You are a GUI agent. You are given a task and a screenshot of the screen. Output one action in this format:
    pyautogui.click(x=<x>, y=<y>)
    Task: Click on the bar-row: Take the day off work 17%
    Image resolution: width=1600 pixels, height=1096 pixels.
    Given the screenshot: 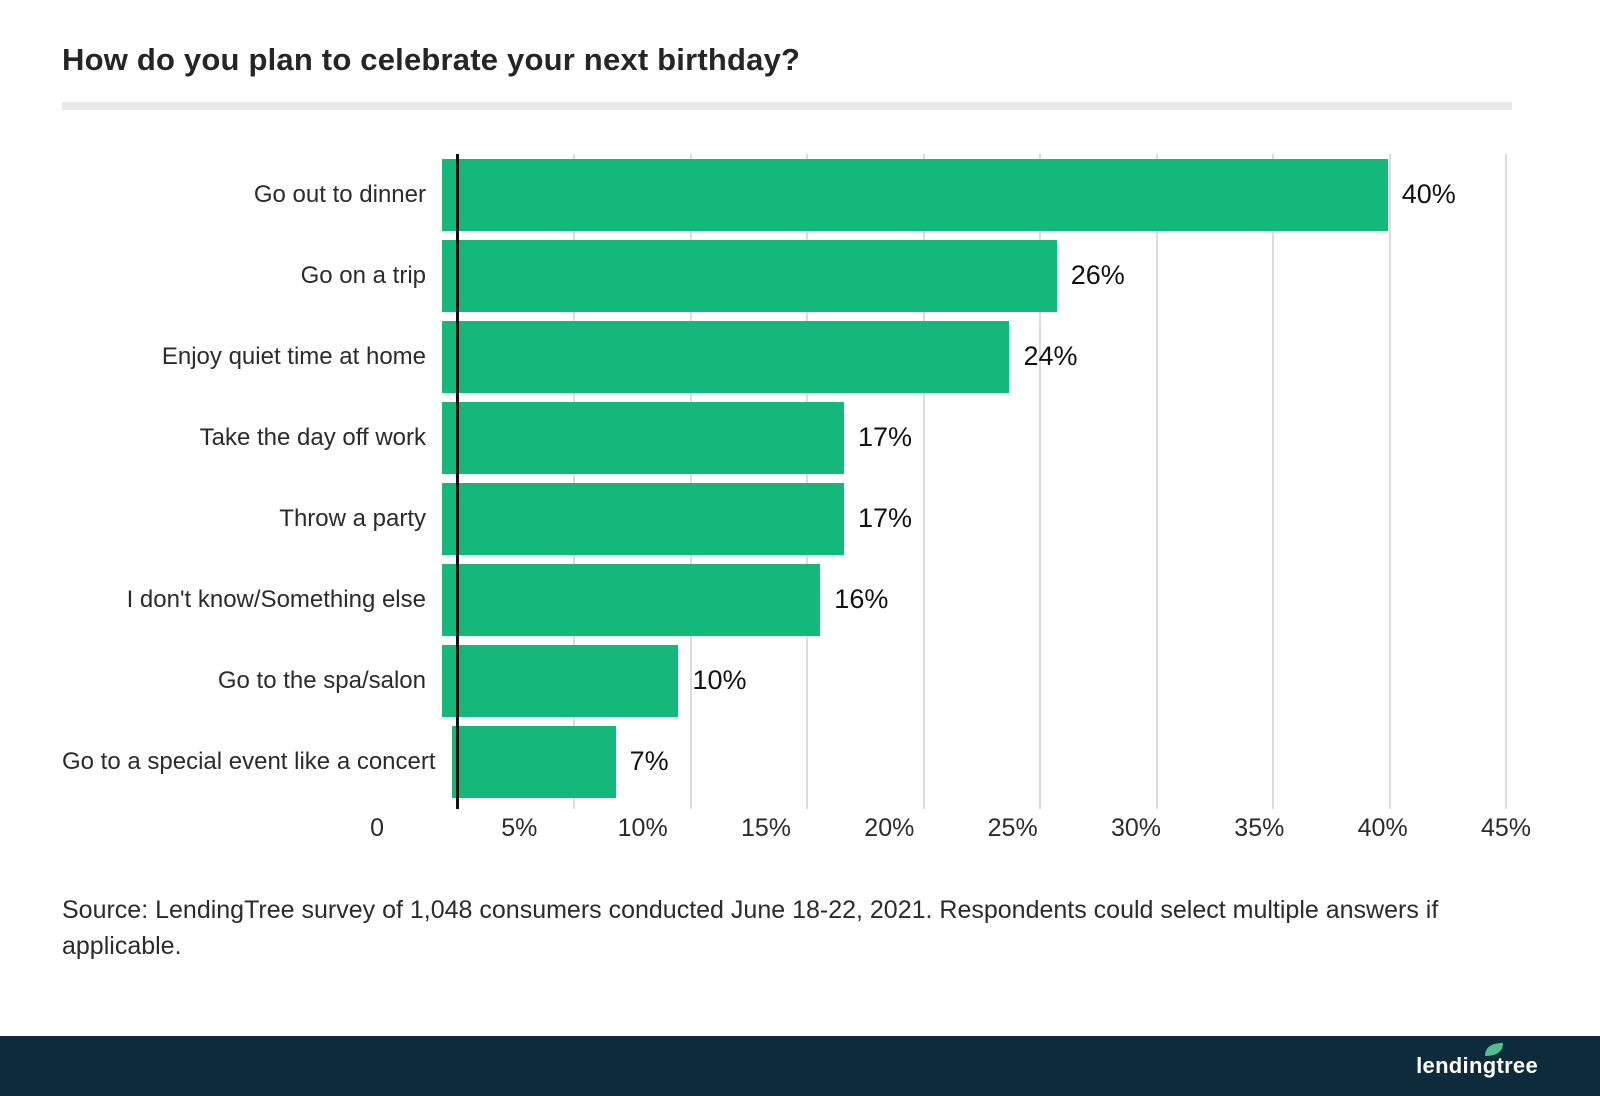 What is the action you would take?
    pyautogui.click(x=784, y=437)
    